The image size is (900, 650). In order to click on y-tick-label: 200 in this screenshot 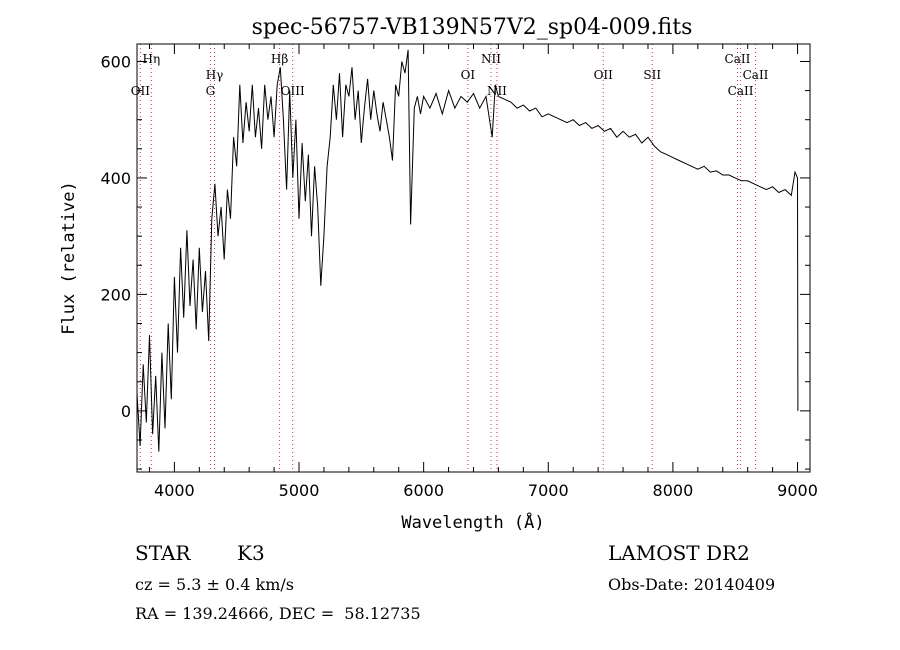, I will do `click(115, 294)`.